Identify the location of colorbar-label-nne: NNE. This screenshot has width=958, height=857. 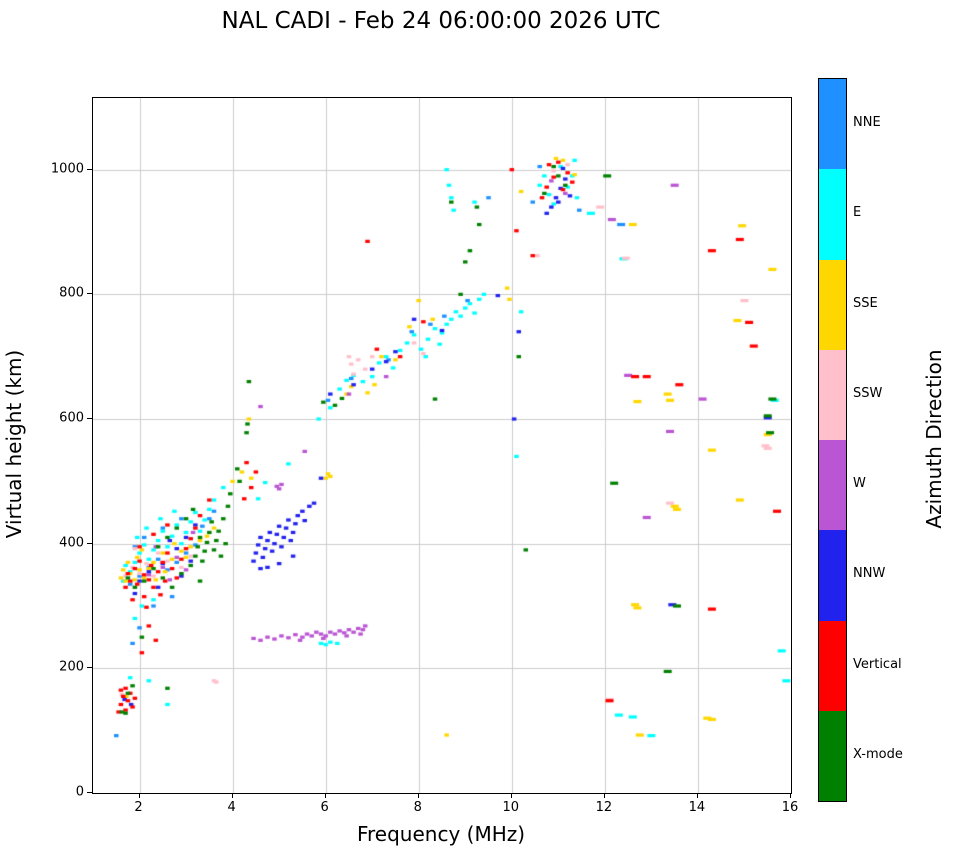
(867, 123).